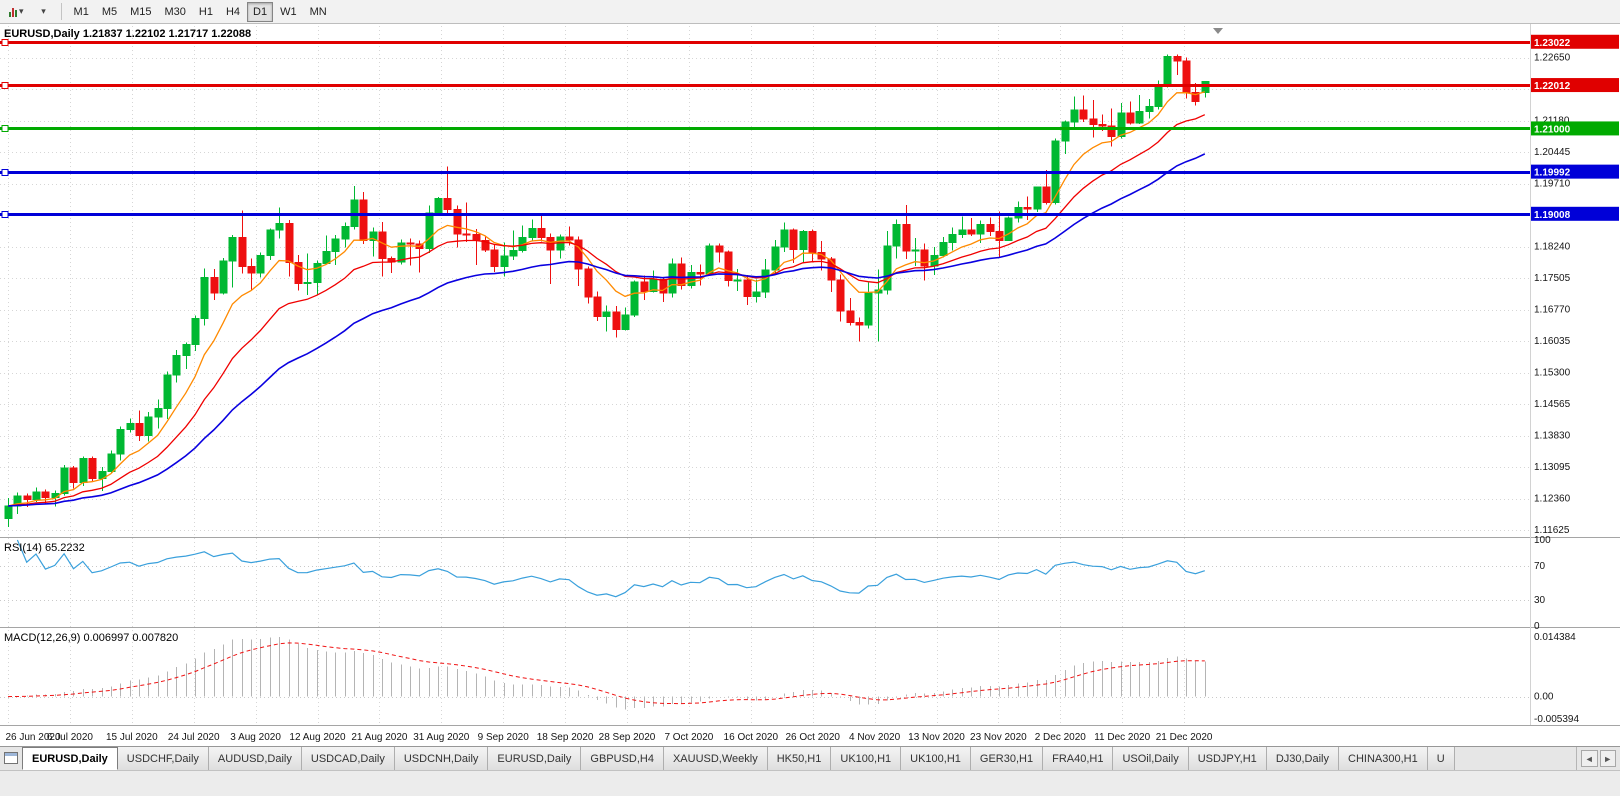 Image resolution: width=1620 pixels, height=796 pixels. Describe the element at coordinates (1552, 404) in the screenshot. I see `svg-text: 1.14565` at that location.